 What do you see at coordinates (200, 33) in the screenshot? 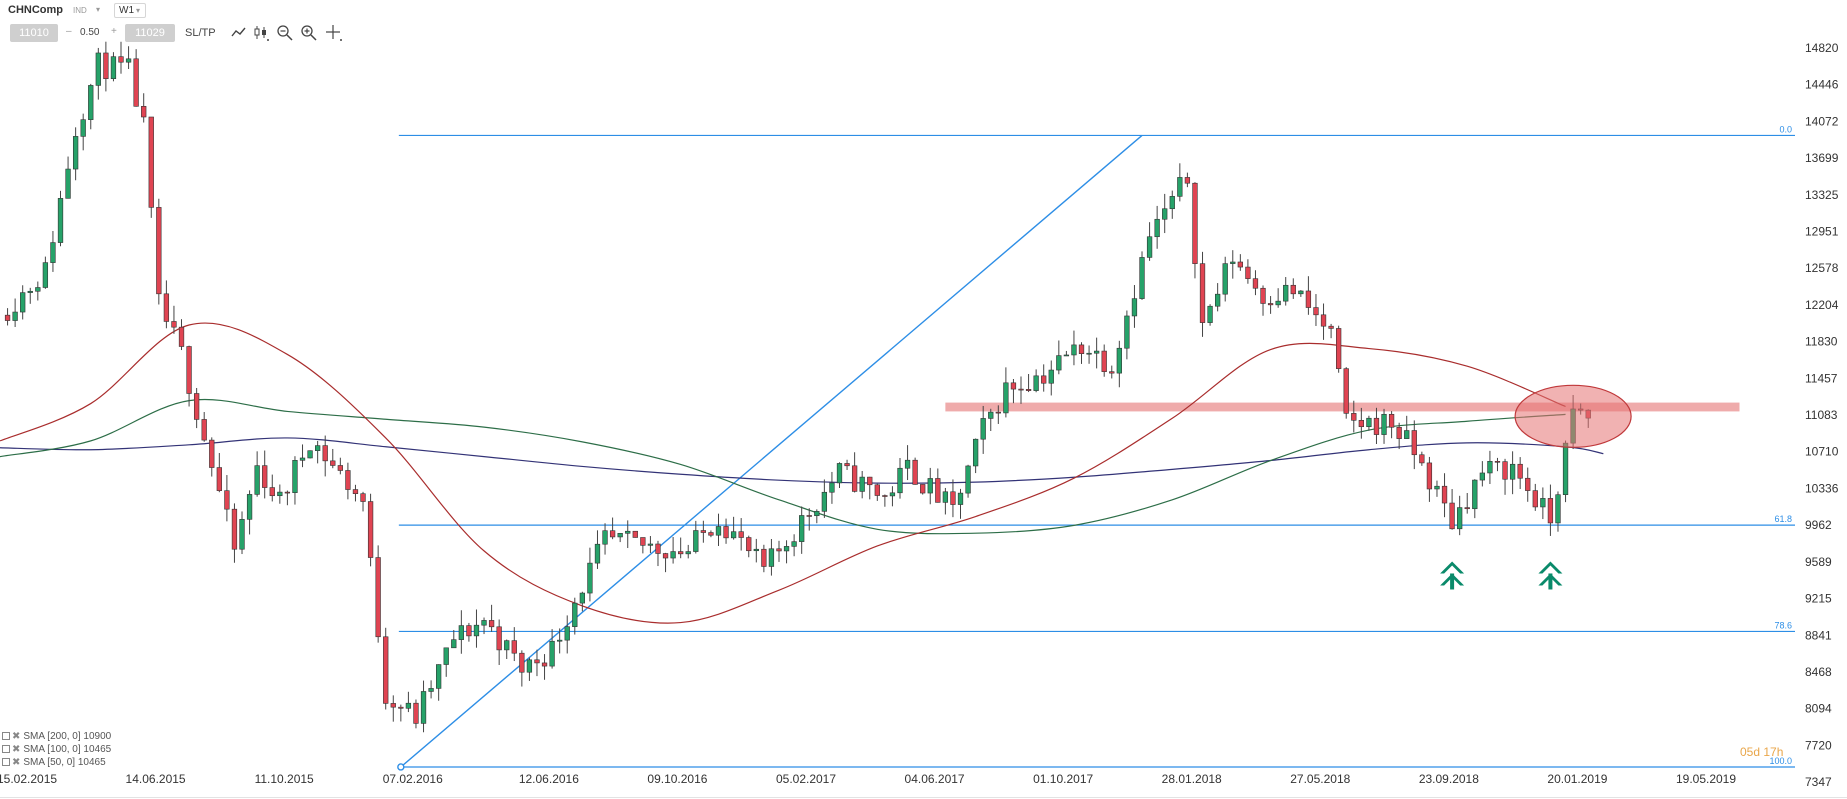
I see `sltp-button: SL/TP` at bounding box center [200, 33].